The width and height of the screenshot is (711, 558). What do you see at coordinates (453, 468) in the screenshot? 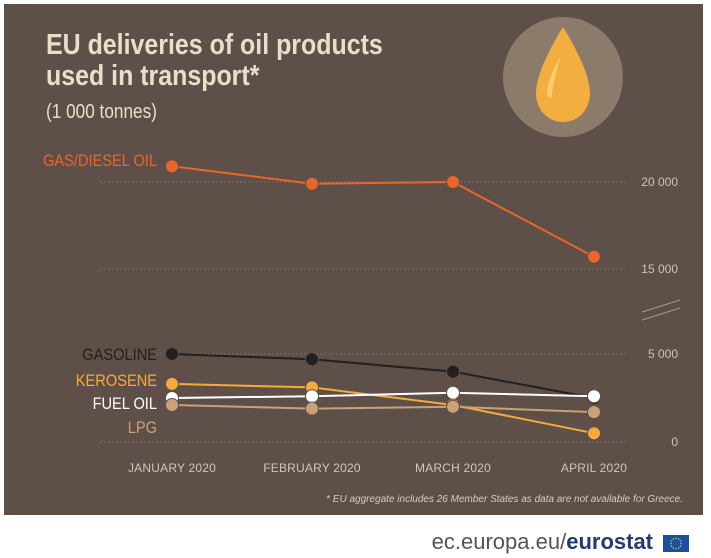
I see `x-tick-label: MARCH 2020` at bounding box center [453, 468].